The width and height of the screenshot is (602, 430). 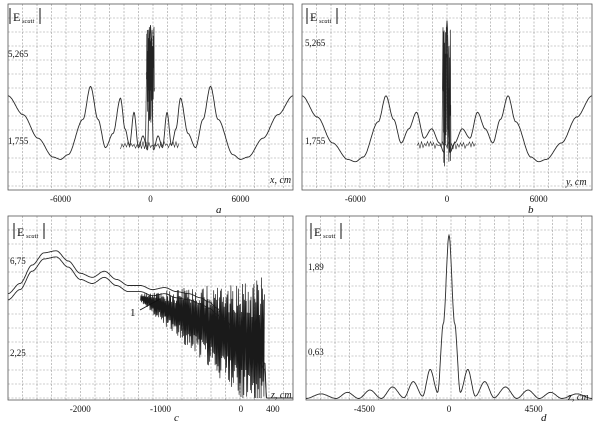 What do you see at coordinates (133, 313) in the screenshot?
I see `annotation-label: 1` at bounding box center [133, 313].